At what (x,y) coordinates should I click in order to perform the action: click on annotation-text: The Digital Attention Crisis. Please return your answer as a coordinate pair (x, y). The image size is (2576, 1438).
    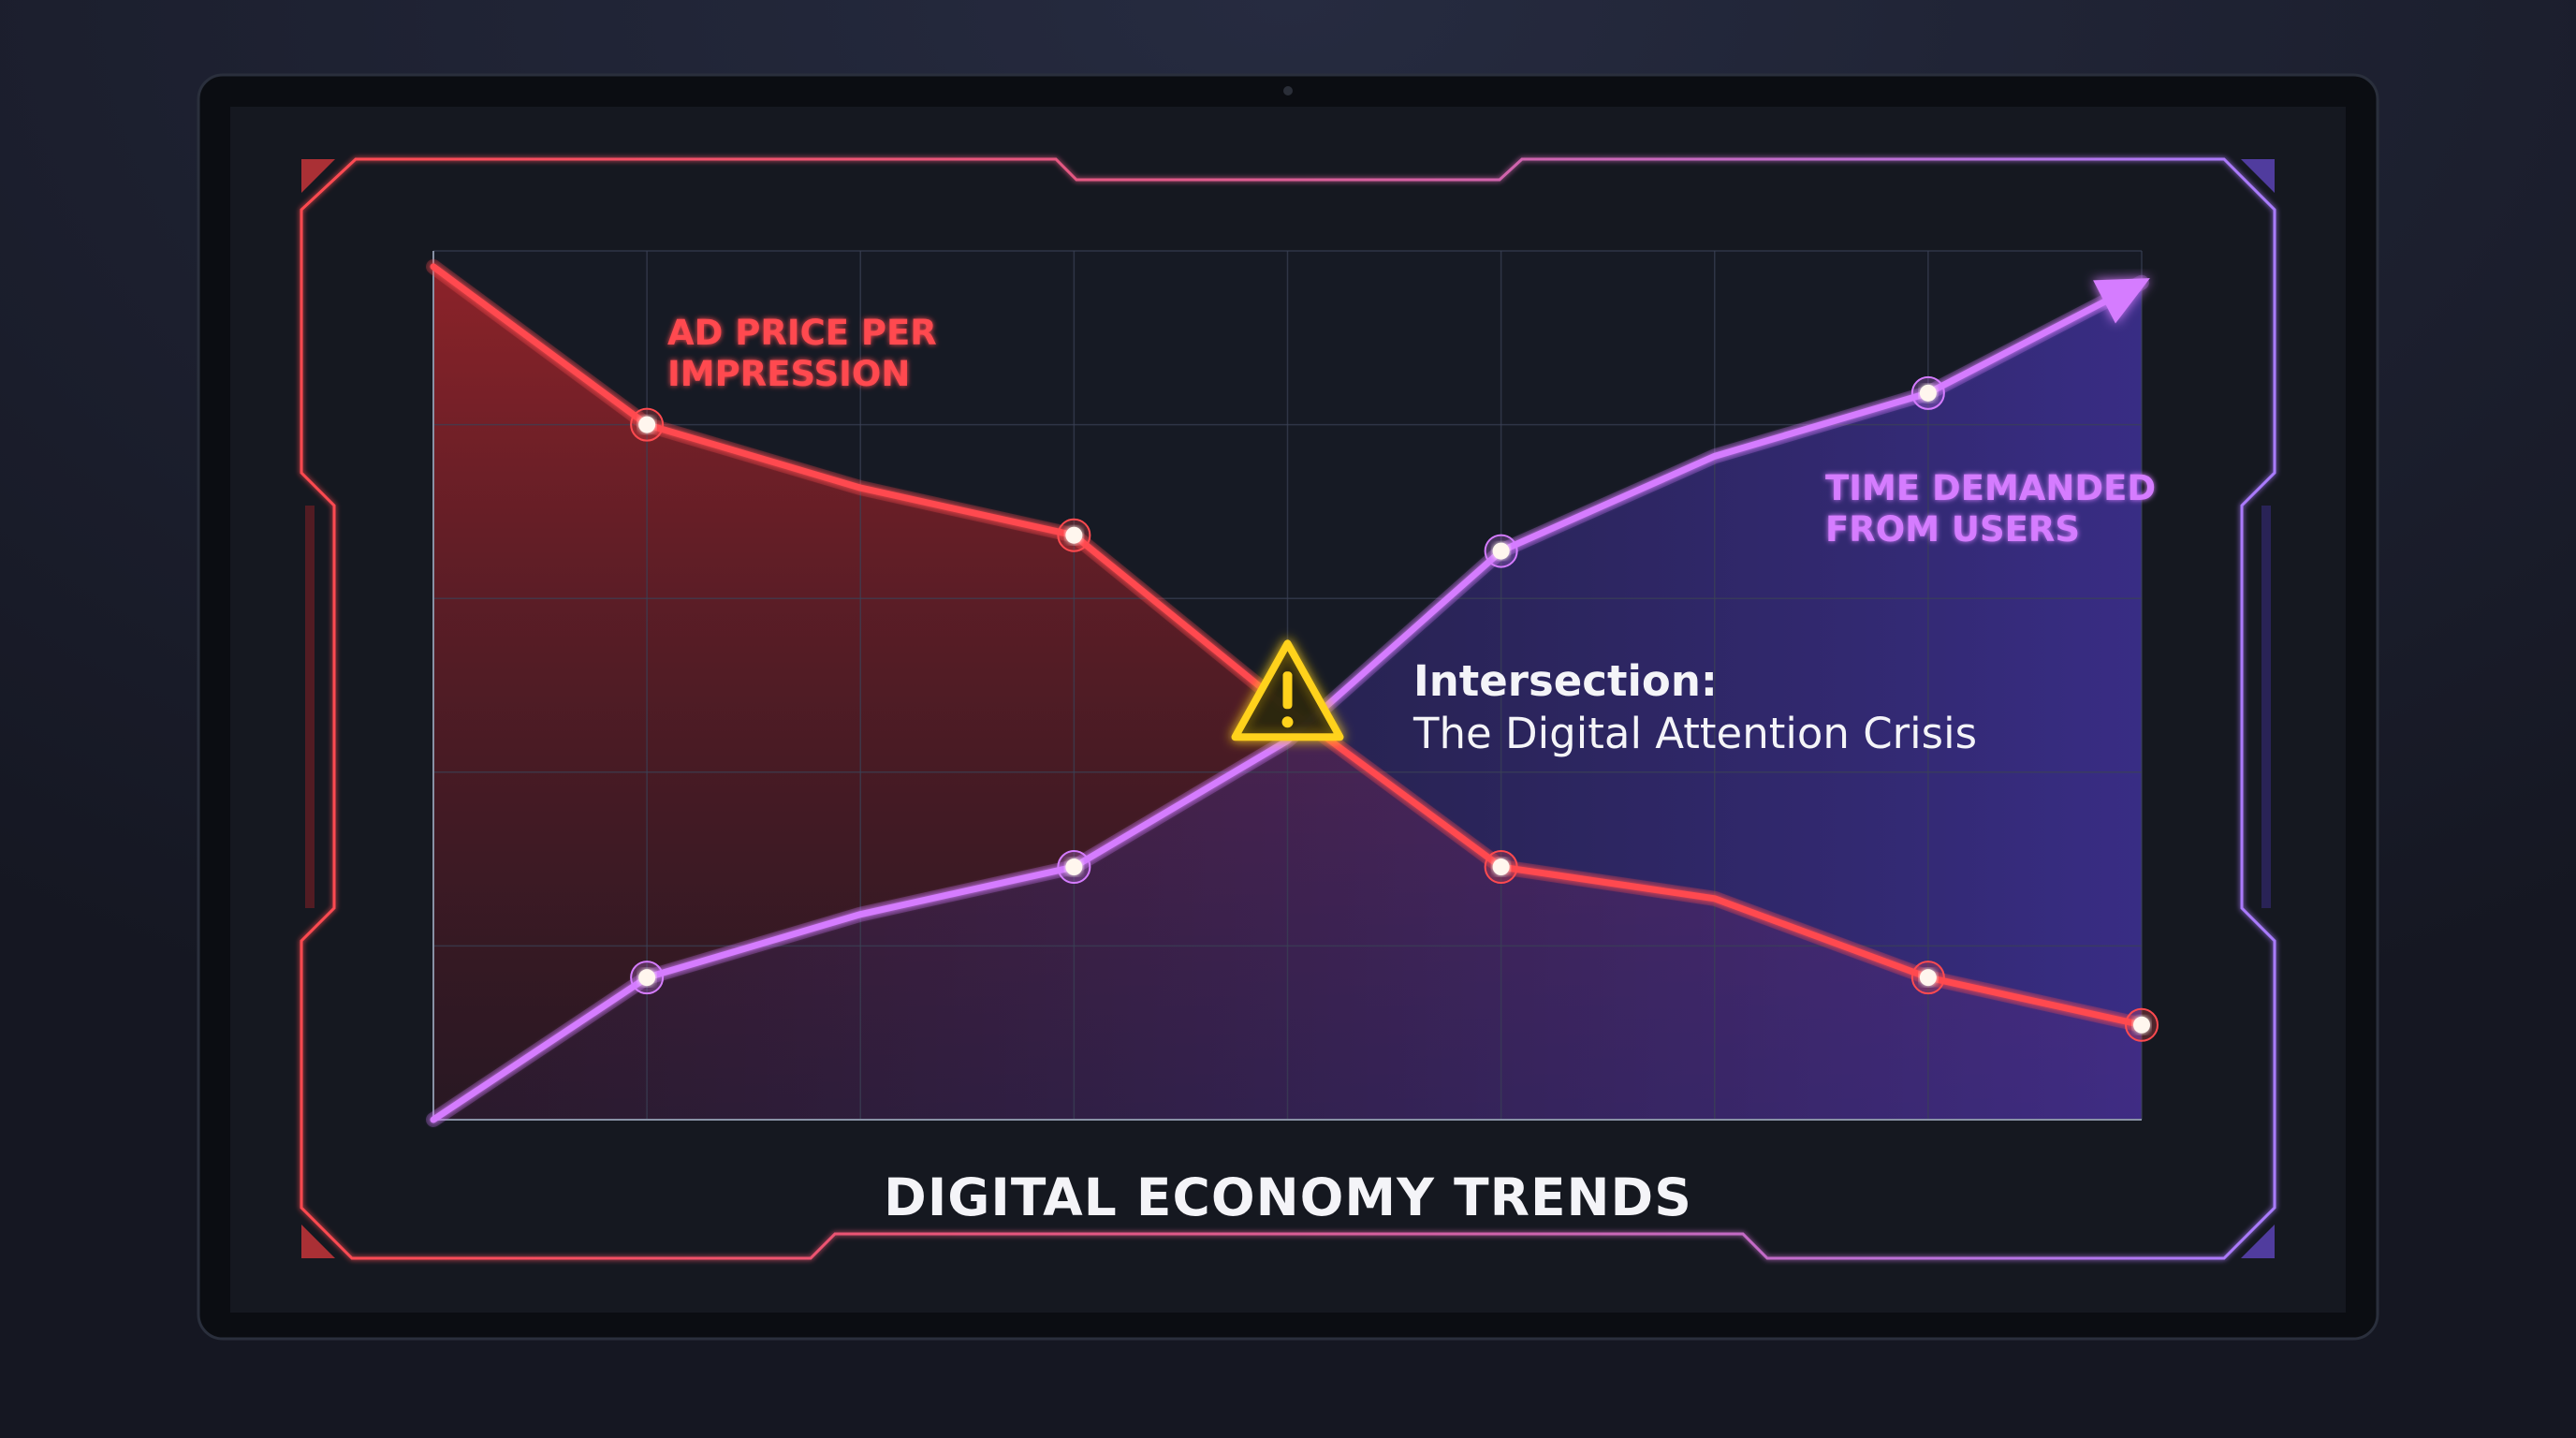
    Looking at the image, I should click on (1694, 733).